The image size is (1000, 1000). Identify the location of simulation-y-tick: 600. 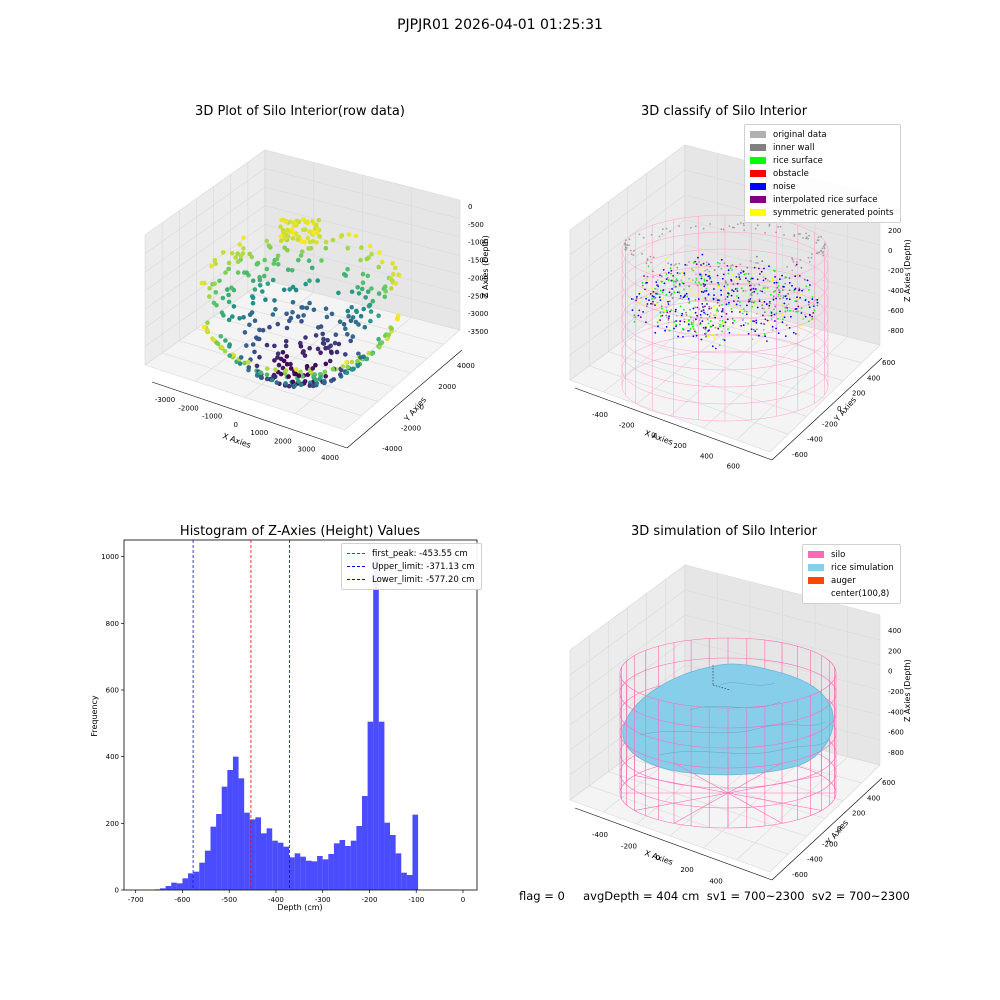
(888, 783).